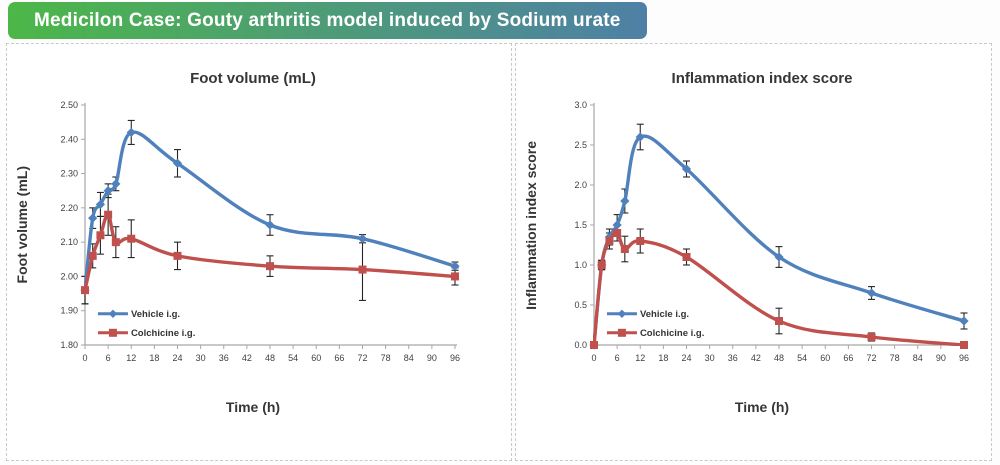 This screenshot has height=465, width=1000. Describe the element at coordinates (762, 78) in the screenshot. I see `inflammation-chart-title: Inflammation index score` at that location.